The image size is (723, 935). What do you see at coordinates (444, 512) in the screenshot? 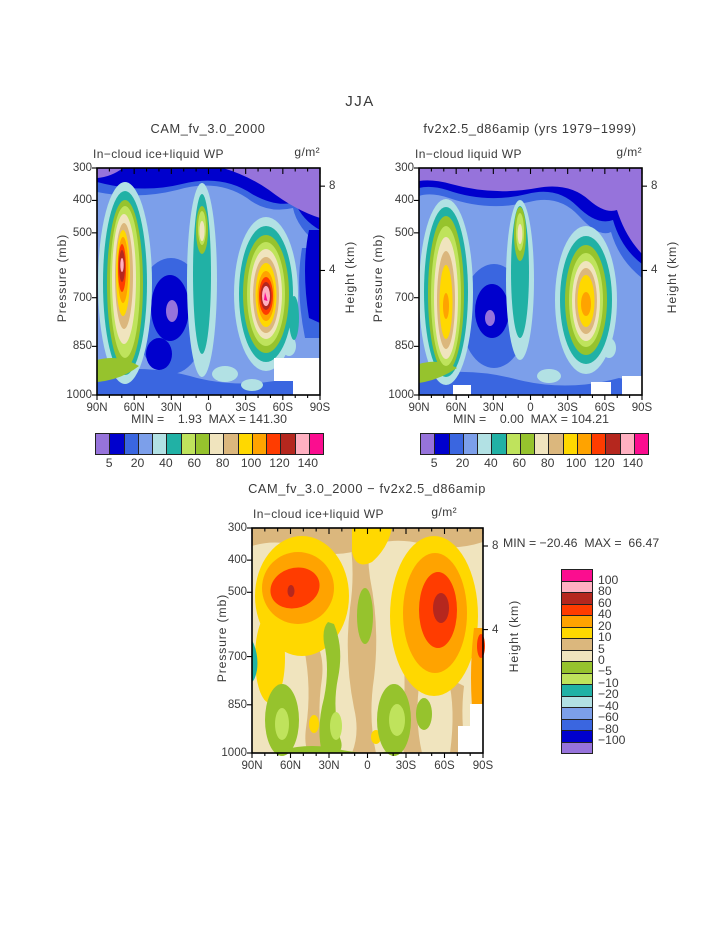
I see `panel-c-units-label: g/m²` at bounding box center [444, 512].